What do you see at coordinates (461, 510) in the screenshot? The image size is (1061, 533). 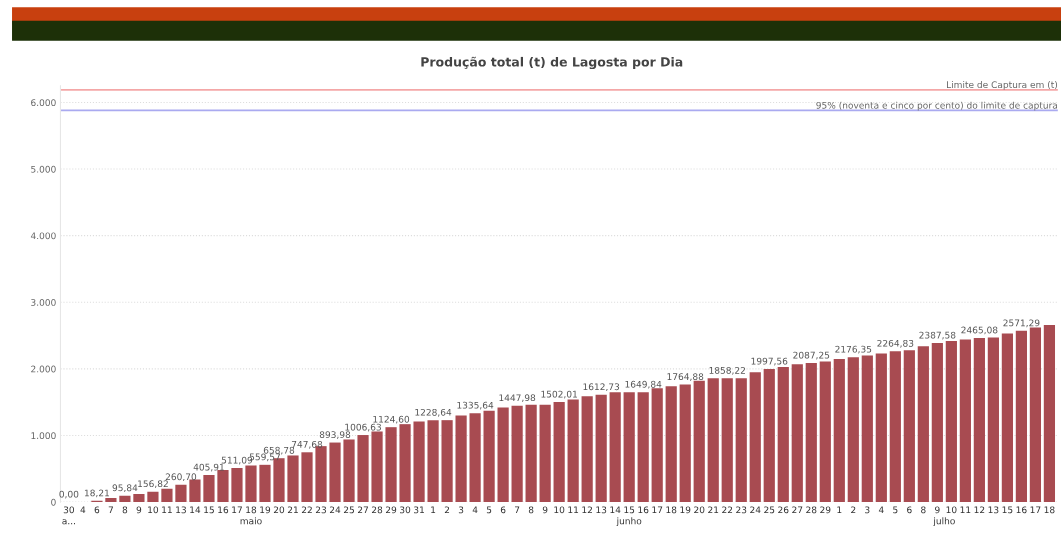 I see `x-tick-label: 3` at bounding box center [461, 510].